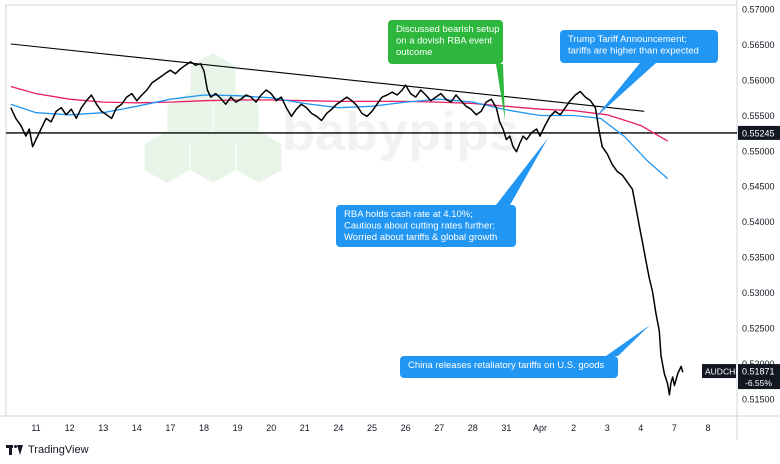  Describe the element at coordinates (540, 428) in the screenshot. I see `x-tick-label: Apr` at that location.